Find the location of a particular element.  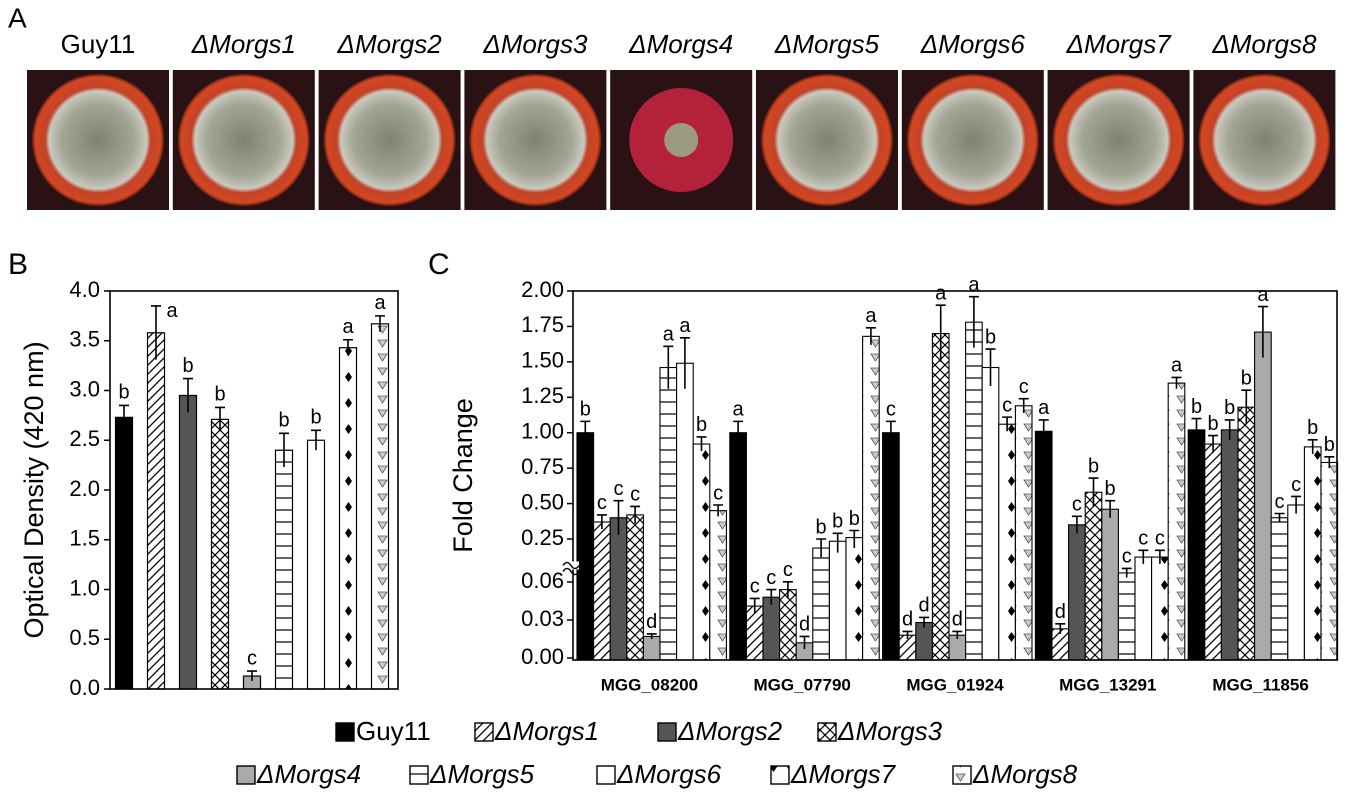

panel-label: C is located at coordinates (439, 264).